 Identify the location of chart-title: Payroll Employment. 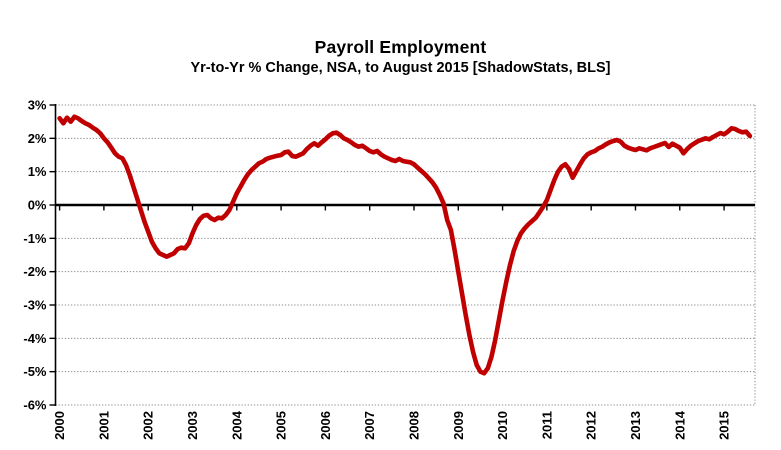
(400, 47).